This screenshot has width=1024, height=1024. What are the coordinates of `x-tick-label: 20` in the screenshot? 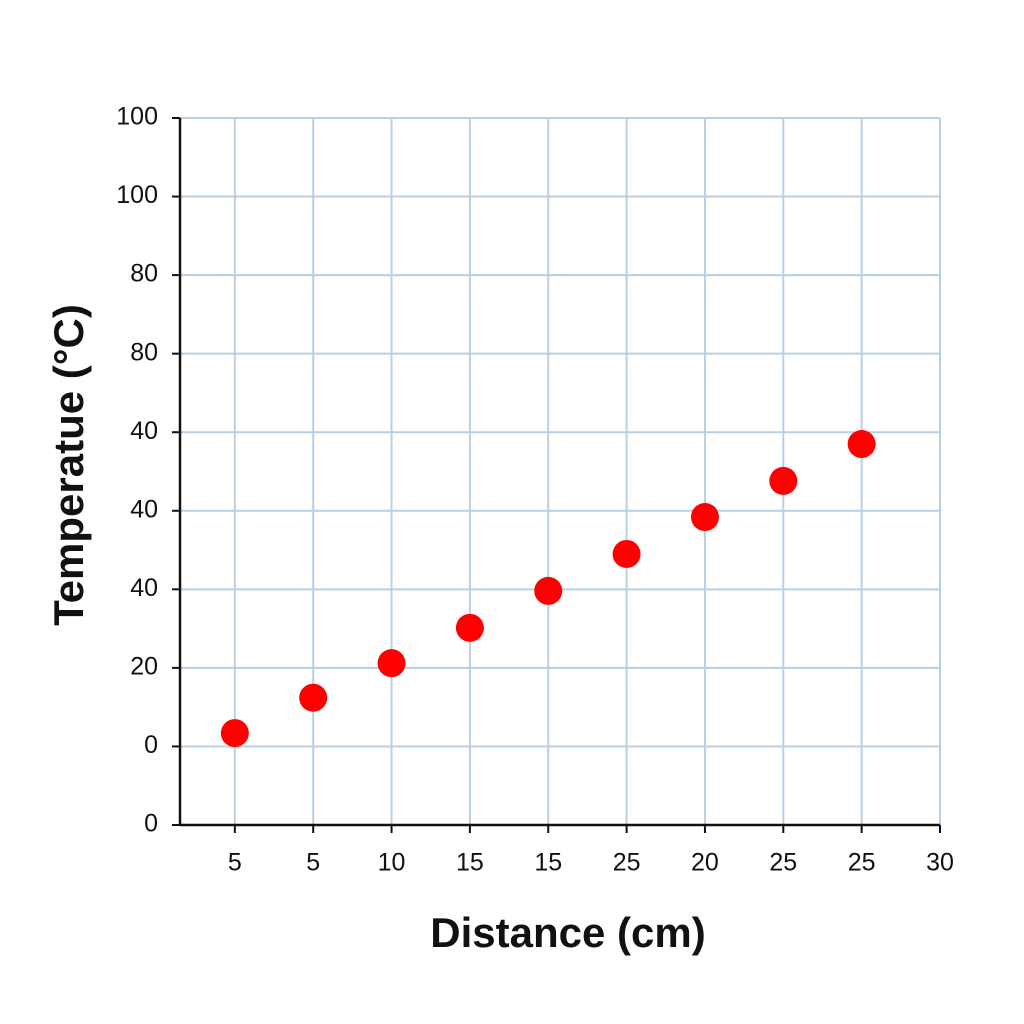 It's located at (705, 863).